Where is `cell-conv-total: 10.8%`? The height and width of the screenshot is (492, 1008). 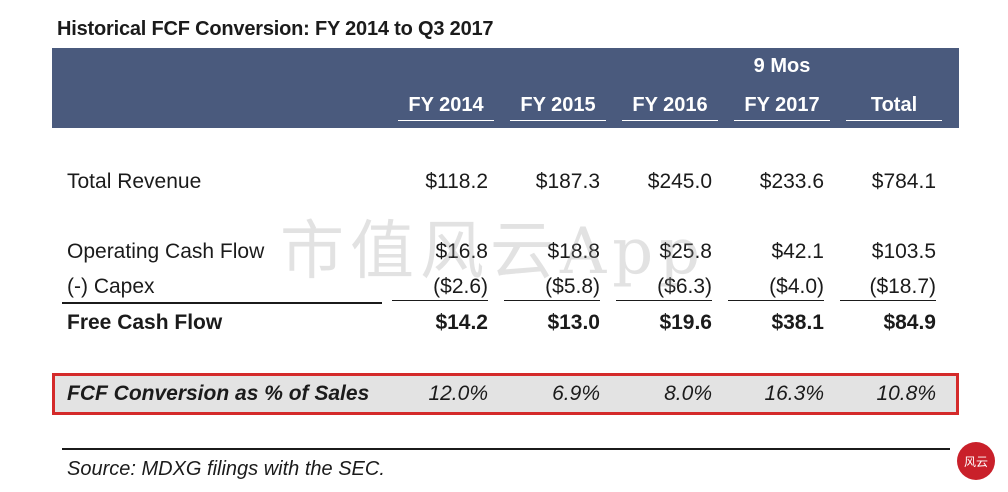
cell-conv-total: 10.8% is located at coordinates (906, 393).